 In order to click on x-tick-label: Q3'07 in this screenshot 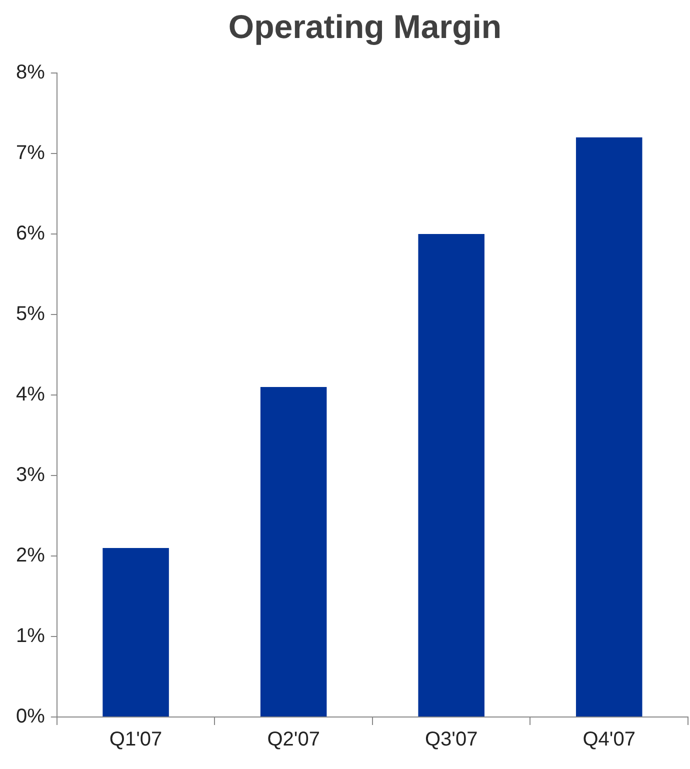, I will do `click(451, 739)`.